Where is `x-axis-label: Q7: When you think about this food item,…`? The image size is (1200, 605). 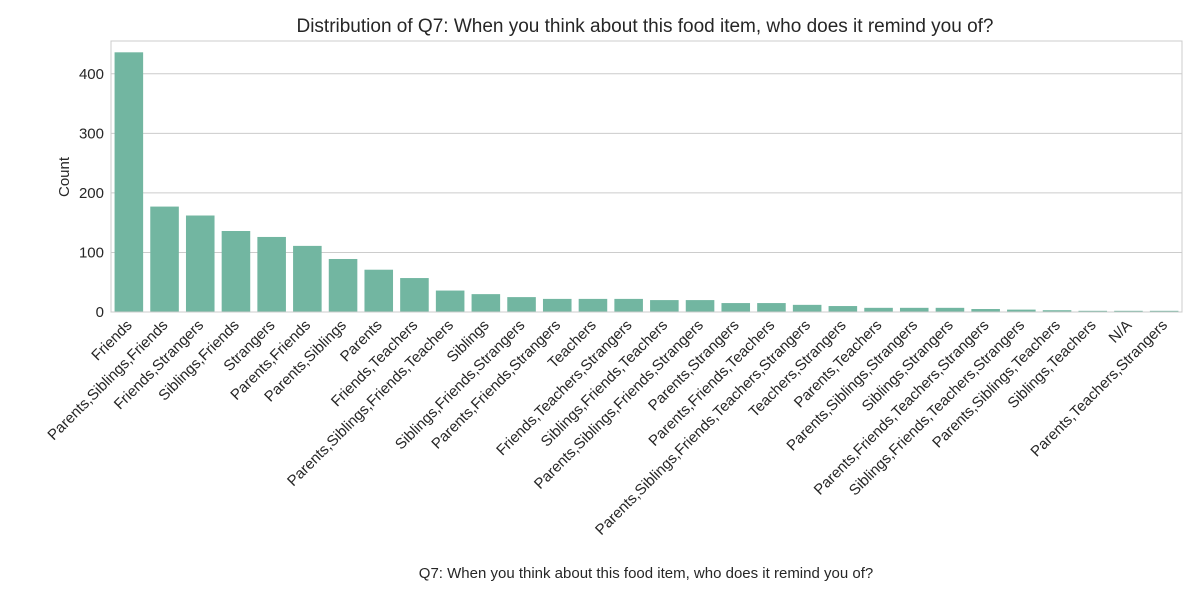
x-axis-label: Q7: When you think about this food item,… is located at coordinates (646, 573).